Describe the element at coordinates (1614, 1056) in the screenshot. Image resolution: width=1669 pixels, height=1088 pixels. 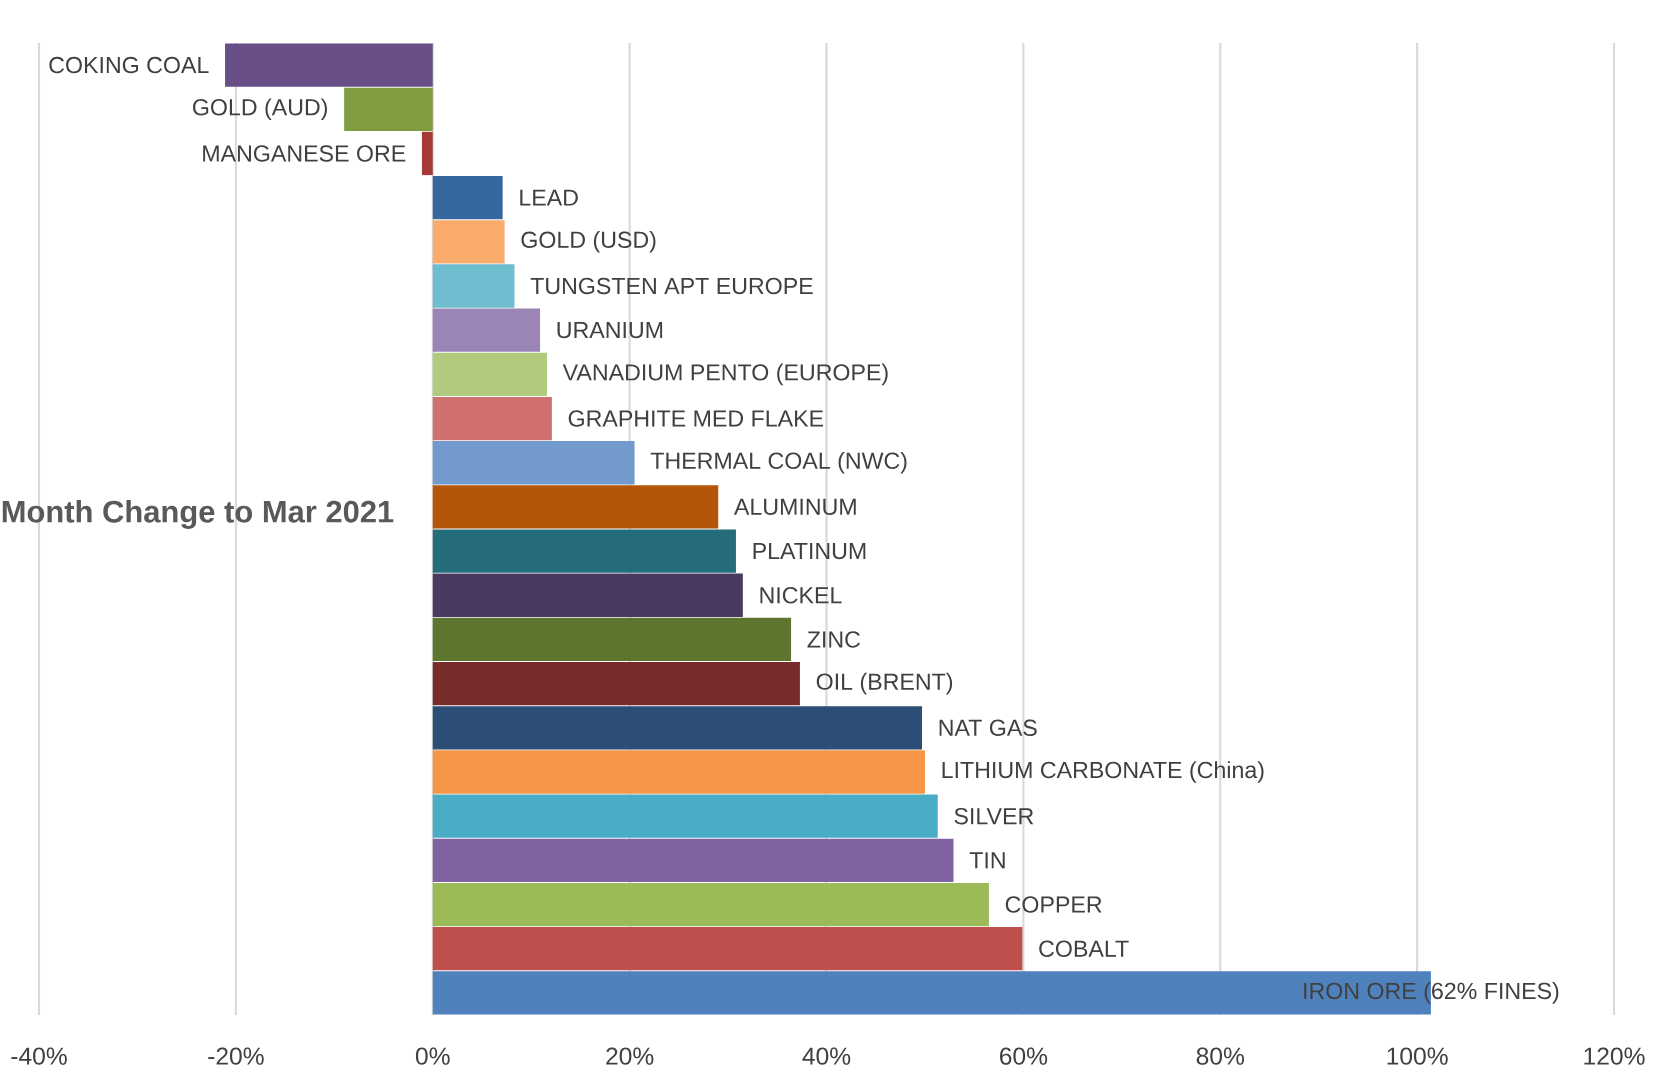
I see `x-tick-label: 120%` at that location.